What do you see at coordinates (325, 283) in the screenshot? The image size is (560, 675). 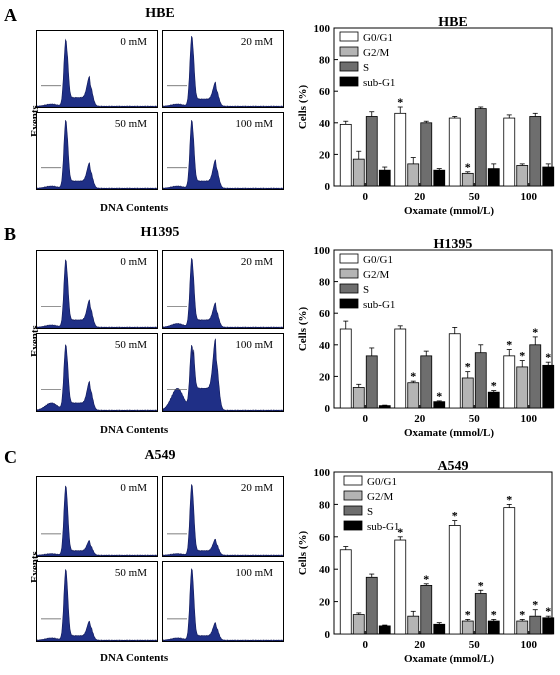 I see `y-tick-label: 80` at bounding box center [325, 283].